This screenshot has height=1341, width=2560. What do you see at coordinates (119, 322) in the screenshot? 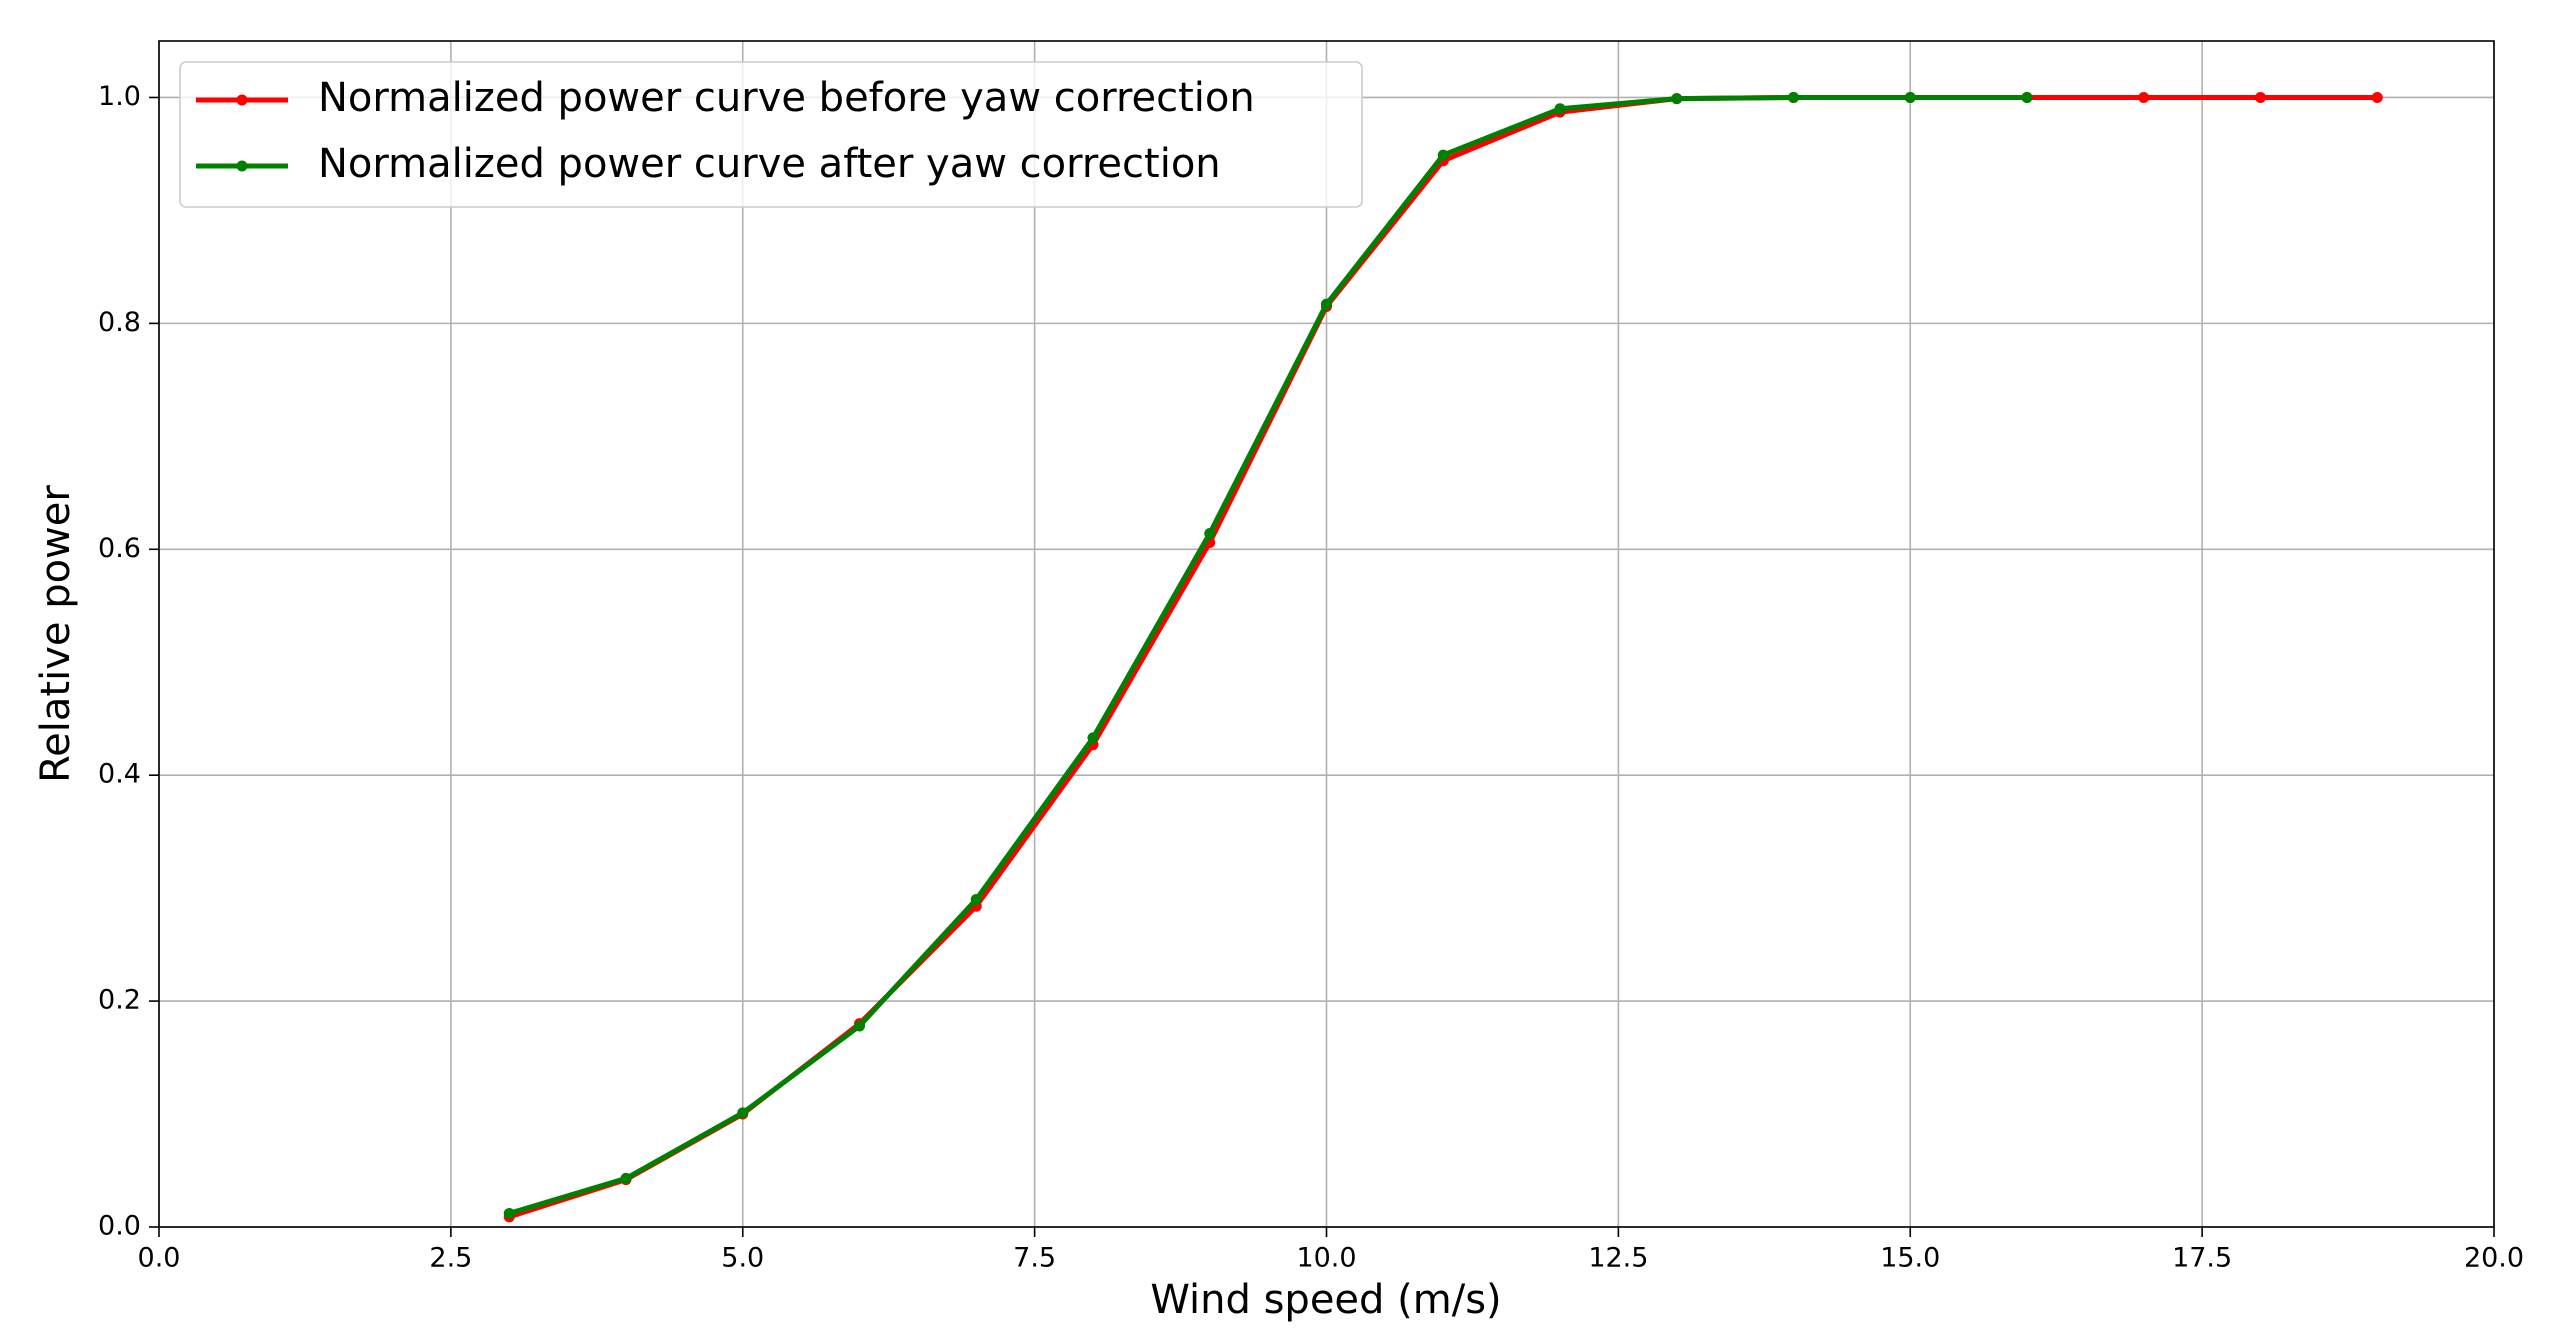
I see `y-tick-label: 0.8` at bounding box center [119, 322].